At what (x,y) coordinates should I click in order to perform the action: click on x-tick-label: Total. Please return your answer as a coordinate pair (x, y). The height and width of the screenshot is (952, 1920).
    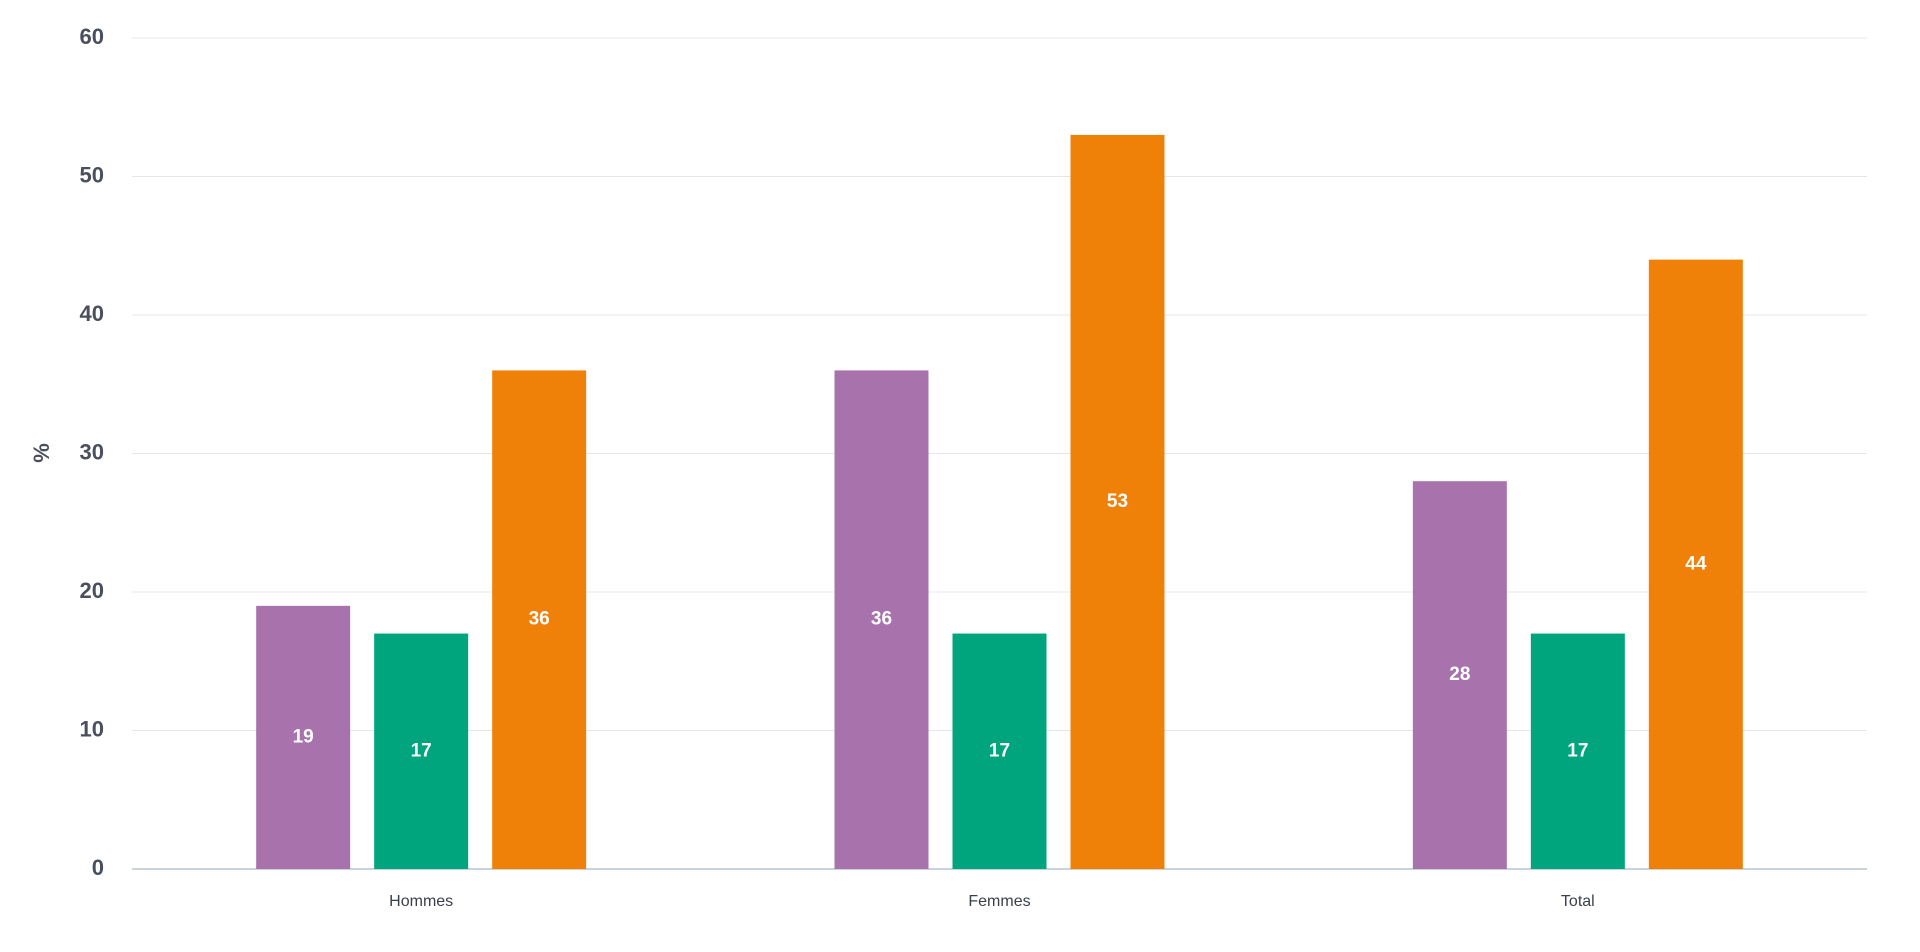
    Looking at the image, I should click on (1578, 901).